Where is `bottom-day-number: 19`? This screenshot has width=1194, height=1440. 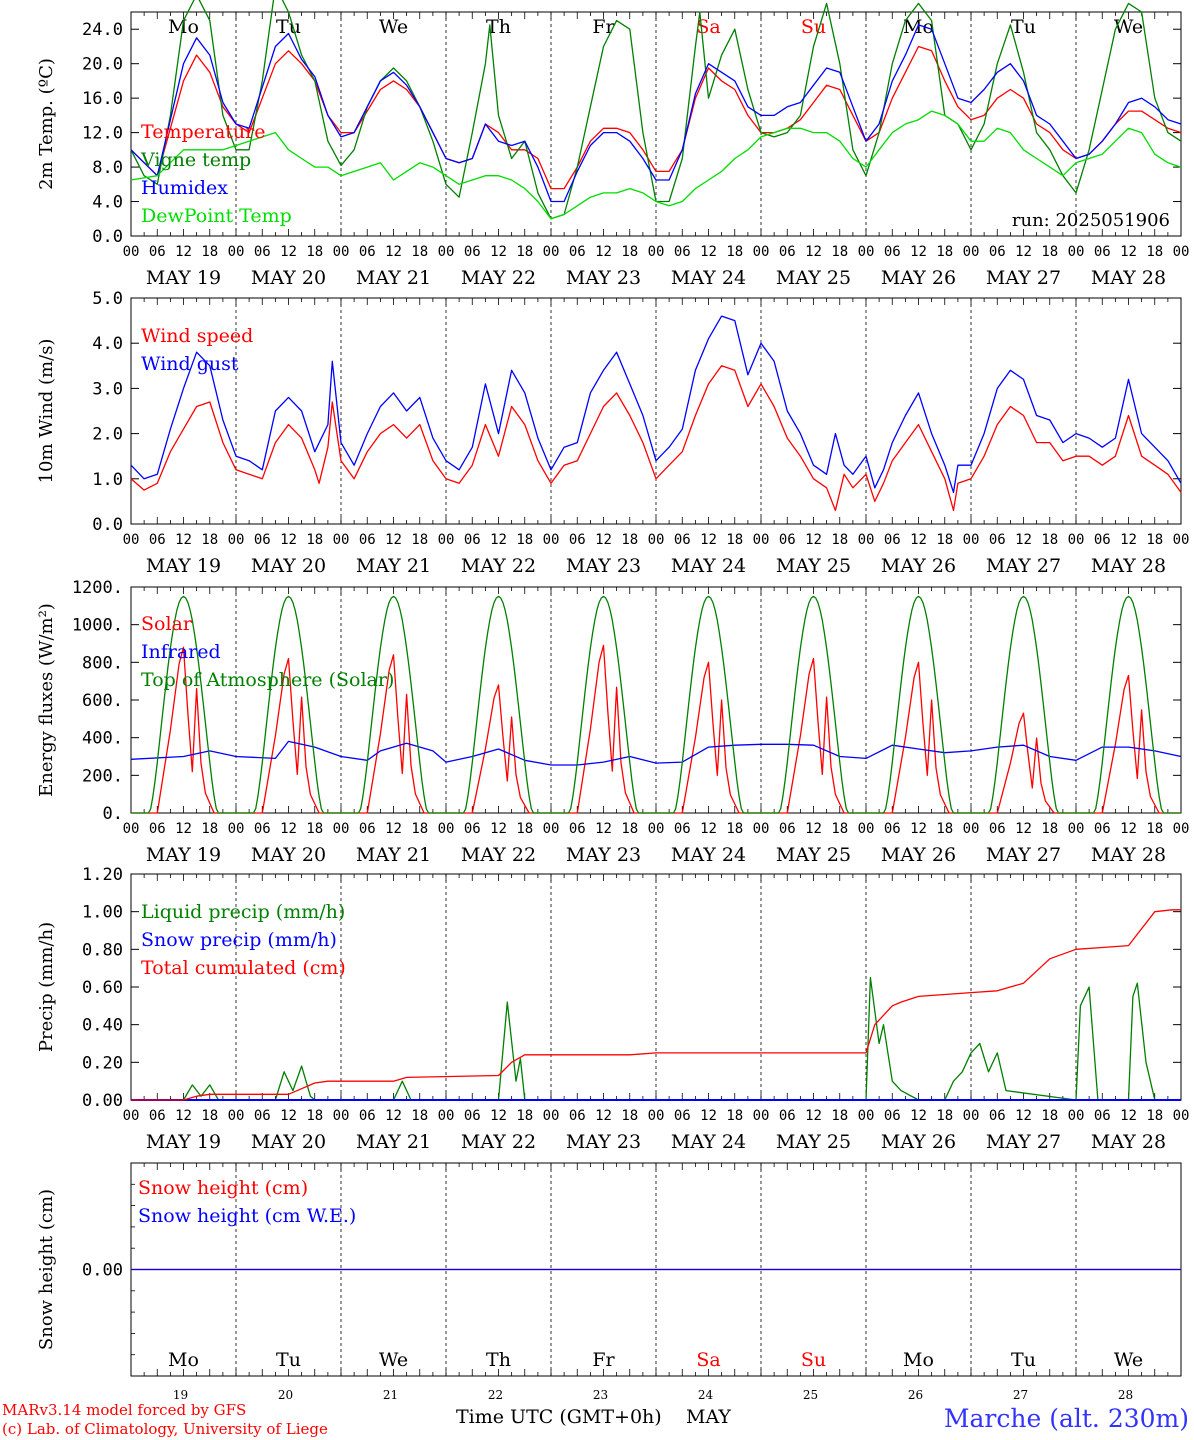 bottom-day-number: 19 is located at coordinates (180, 1395).